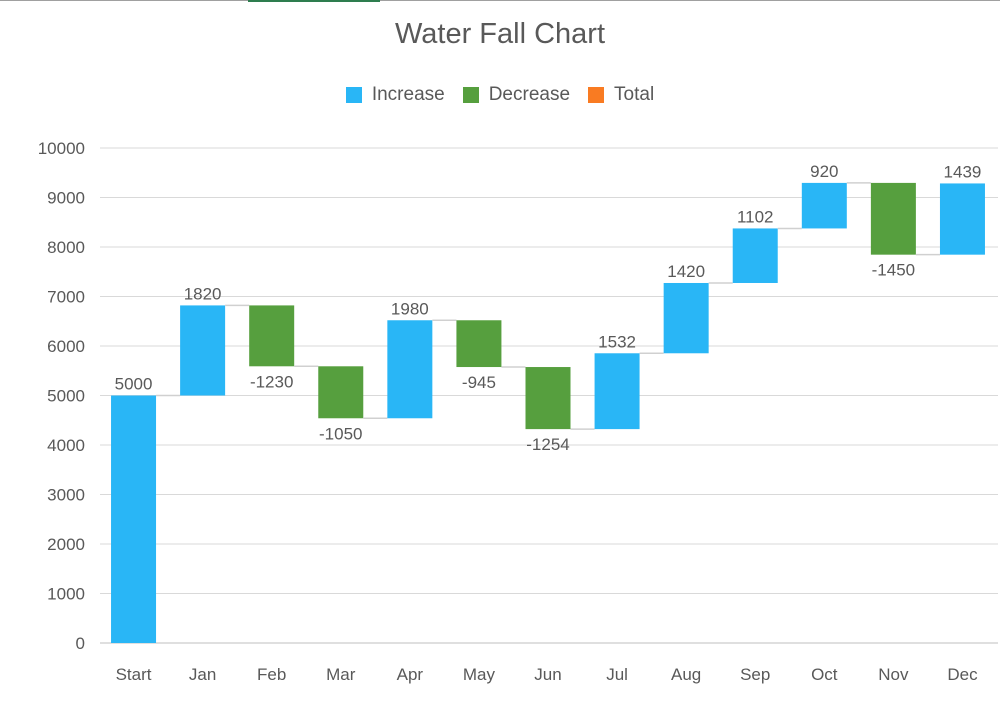  I want to click on legend: Increase Decrease Total, so click(500, 95).